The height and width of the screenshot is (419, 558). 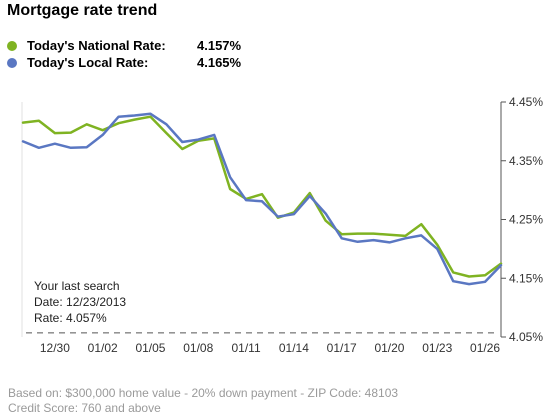 I want to click on legend-national-marker, so click(x=12, y=46).